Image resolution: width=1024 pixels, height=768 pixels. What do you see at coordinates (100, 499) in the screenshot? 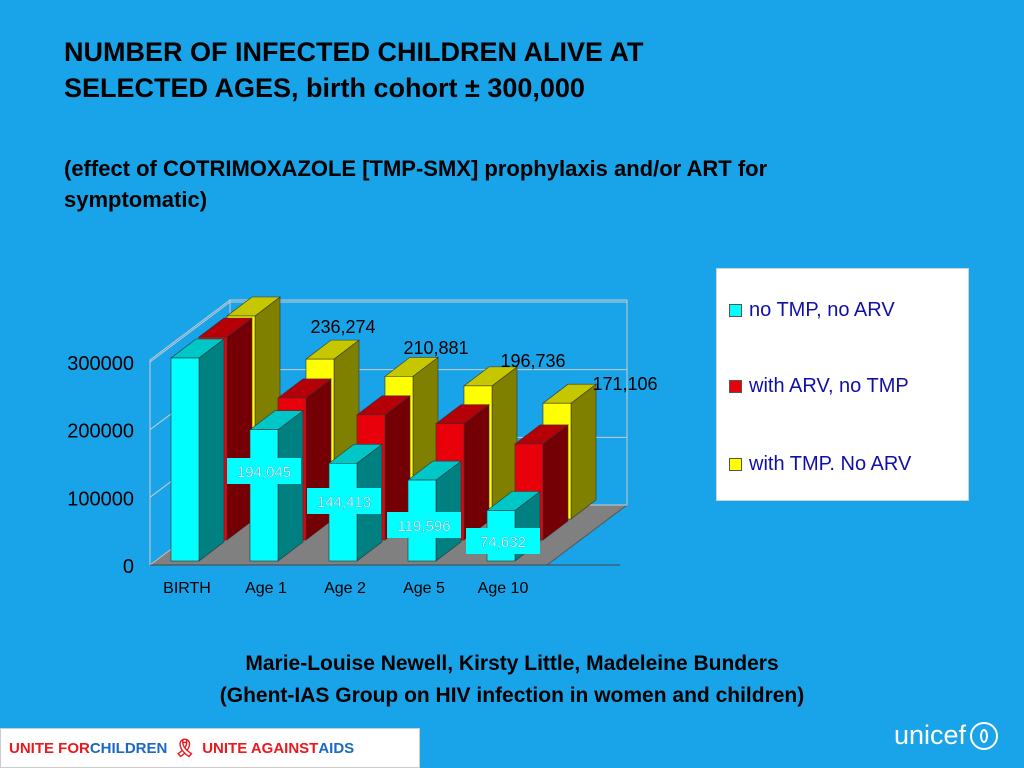
I see `y-tick-label: 100000` at bounding box center [100, 499].